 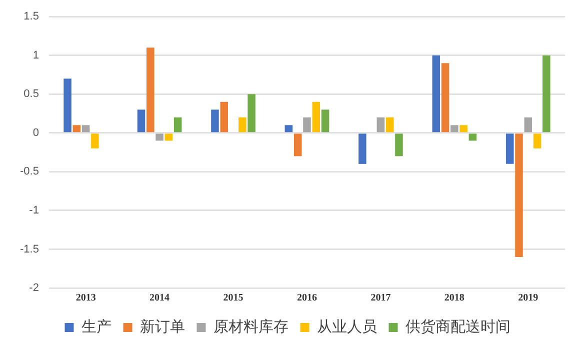 I want to click on y-tick-label: 1, so click(x=35, y=55).